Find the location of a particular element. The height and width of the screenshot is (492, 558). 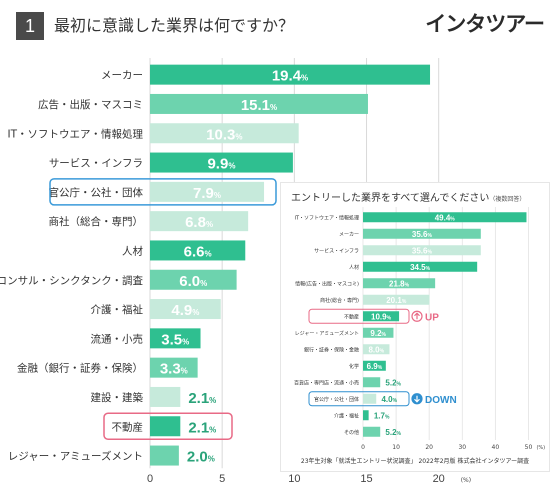

main-category-label: レジャー・アミューズメント is located at coordinates (75, 456).